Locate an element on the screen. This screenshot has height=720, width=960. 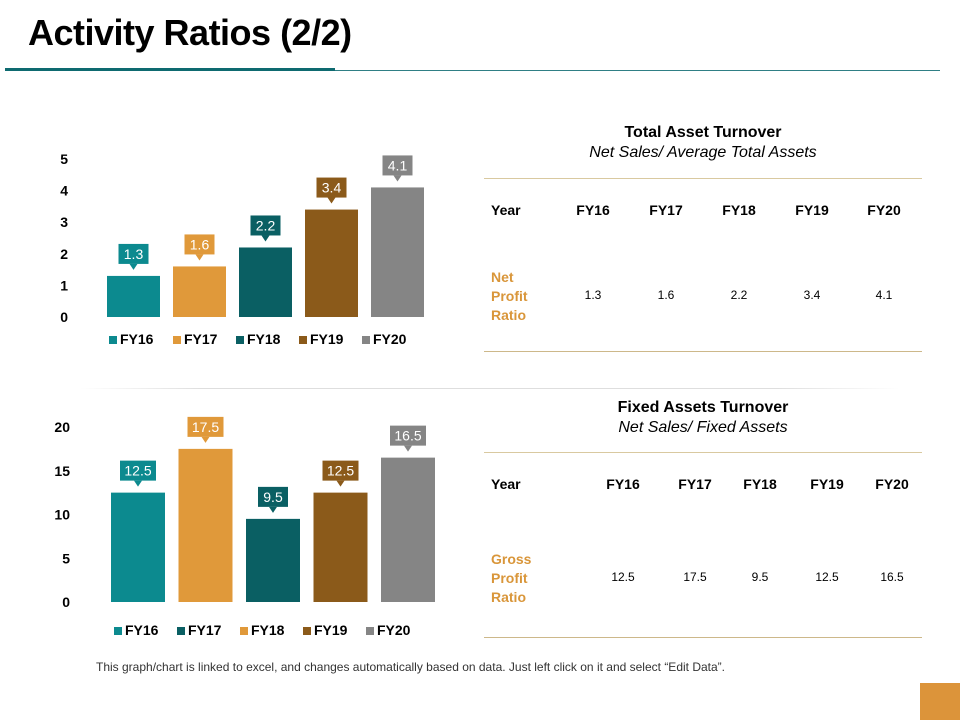
table1-header-cell: FY18 is located at coordinates (739, 210).